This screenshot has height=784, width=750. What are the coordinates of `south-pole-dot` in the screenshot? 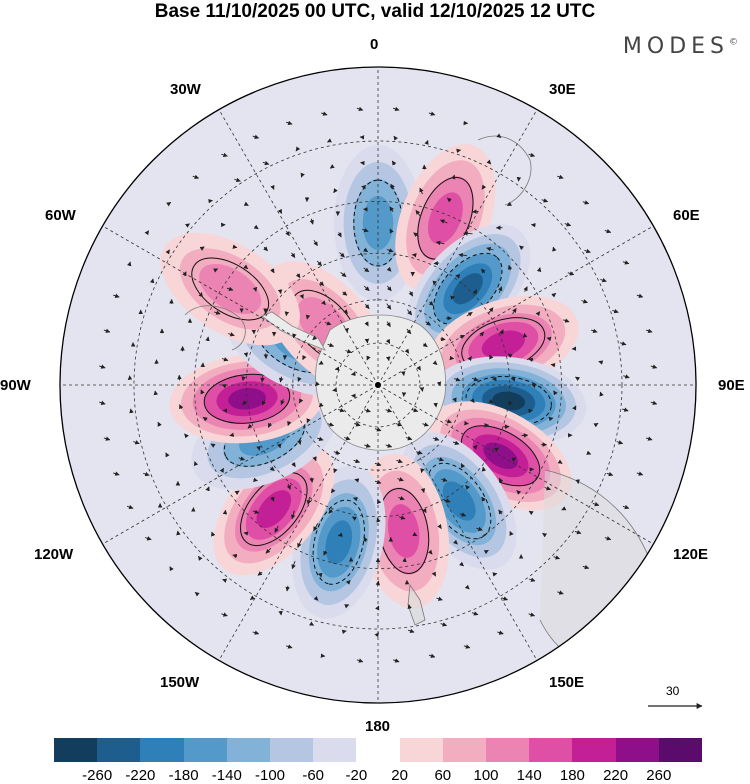 It's located at (378, 385).